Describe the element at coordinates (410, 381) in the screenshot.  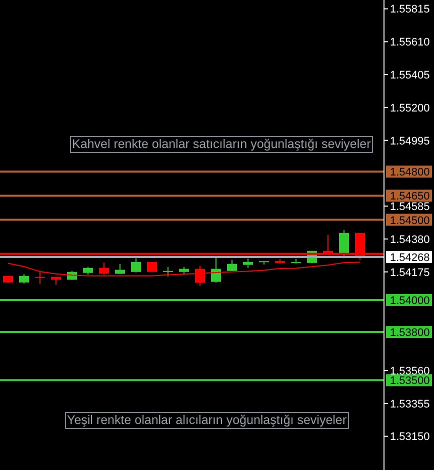
I see `ref-line-label: 1.53500` at that location.